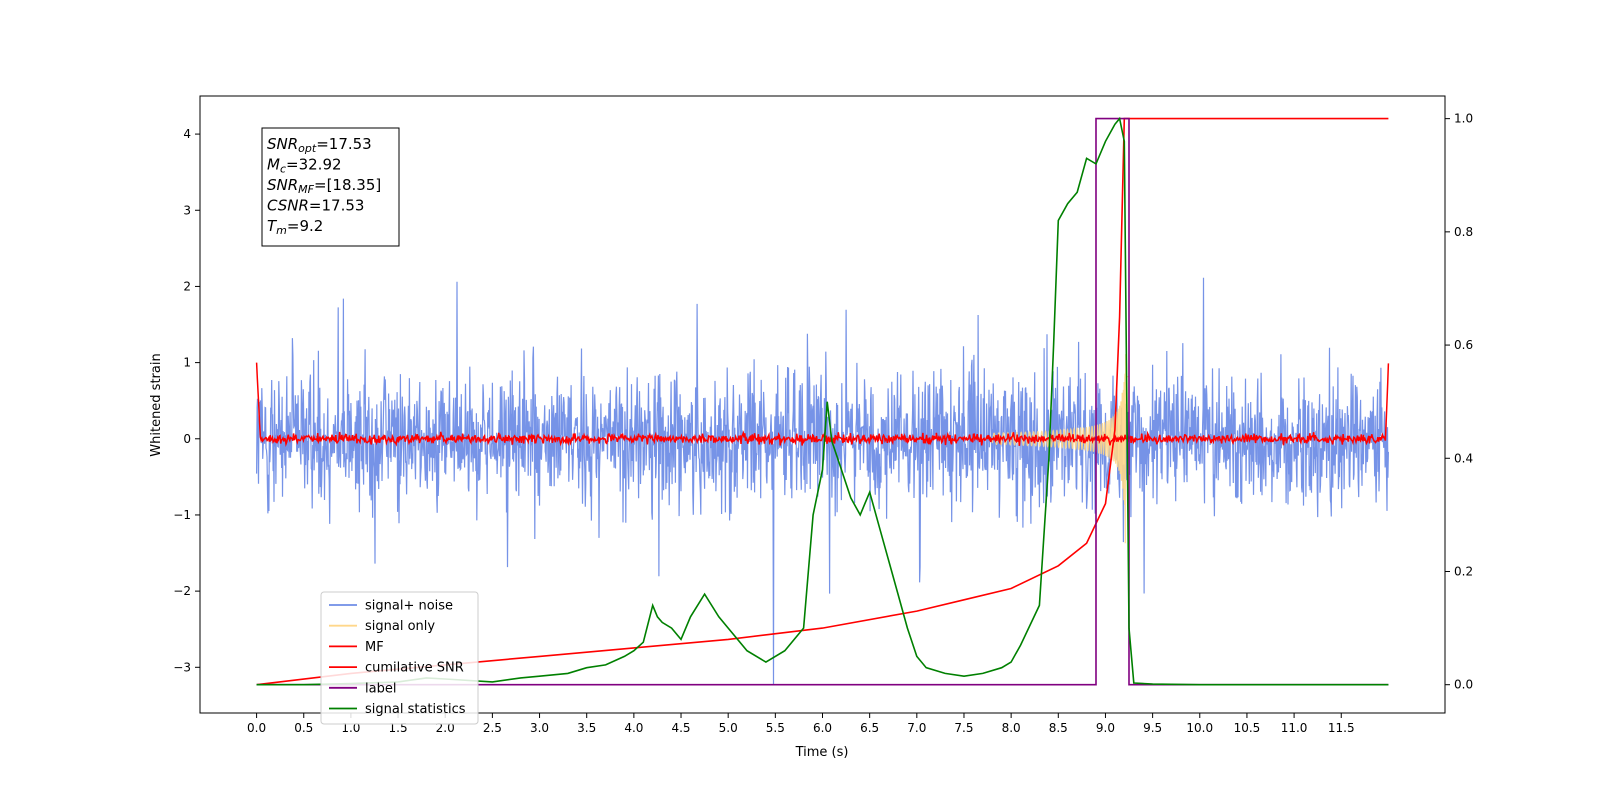 The image size is (1600, 800). I want to click on mf-series, so click(822, 404).